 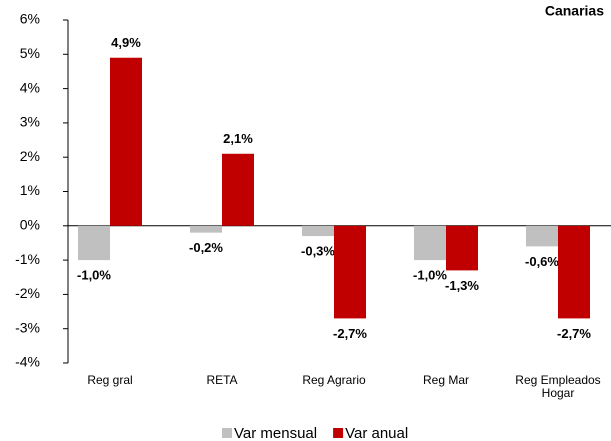 I want to click on data-label: -0,3%, so click(x=318, y=251).